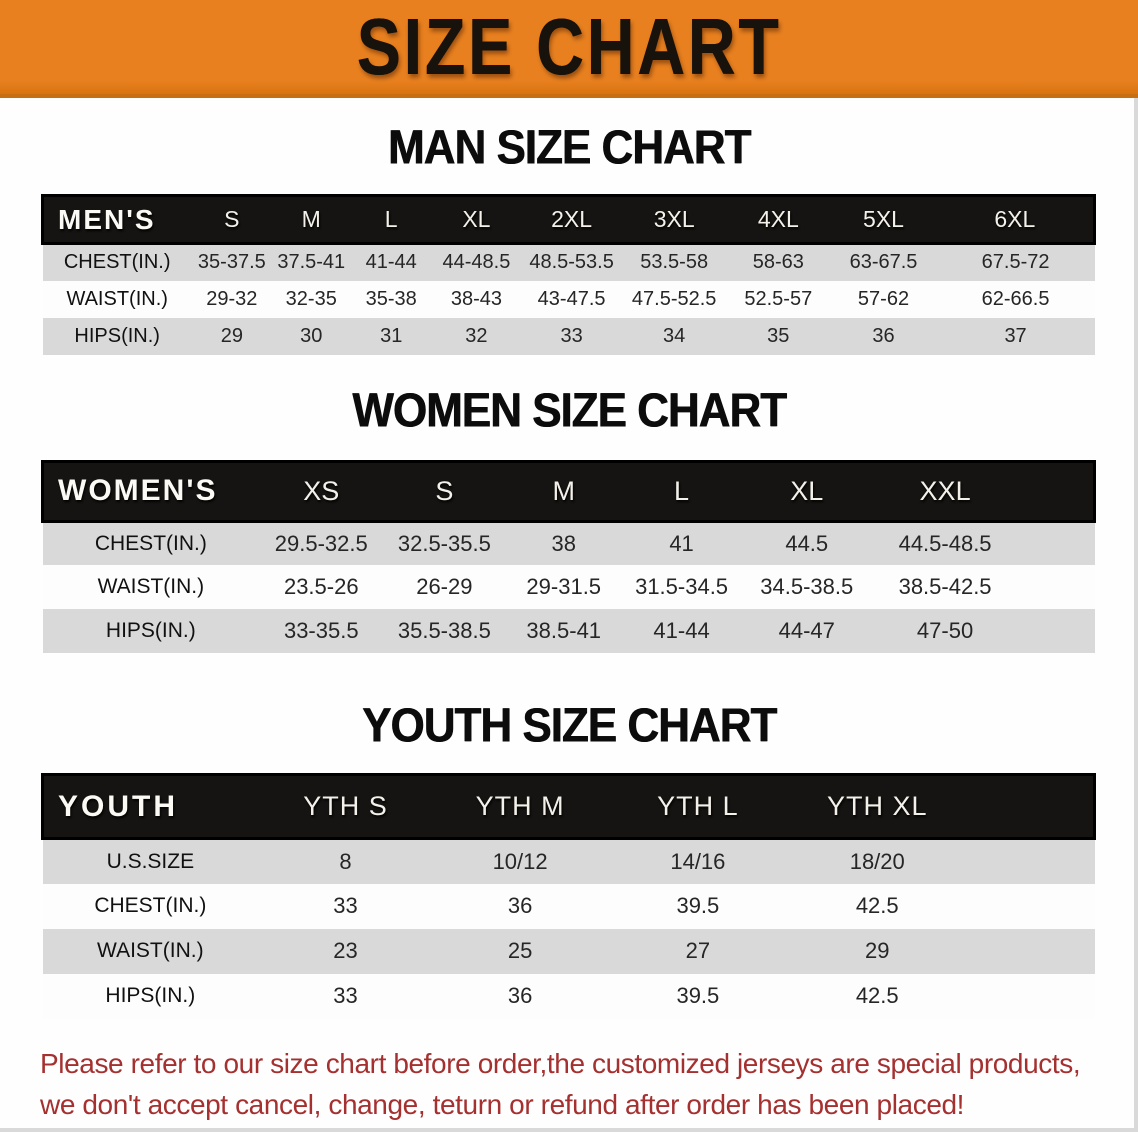 This screenshot has width=1138, height=1132. What do you see at coordinates (698, 995) in the screenshot?
I see `measurement-value: 39.5` at bounding box center [698, 995].